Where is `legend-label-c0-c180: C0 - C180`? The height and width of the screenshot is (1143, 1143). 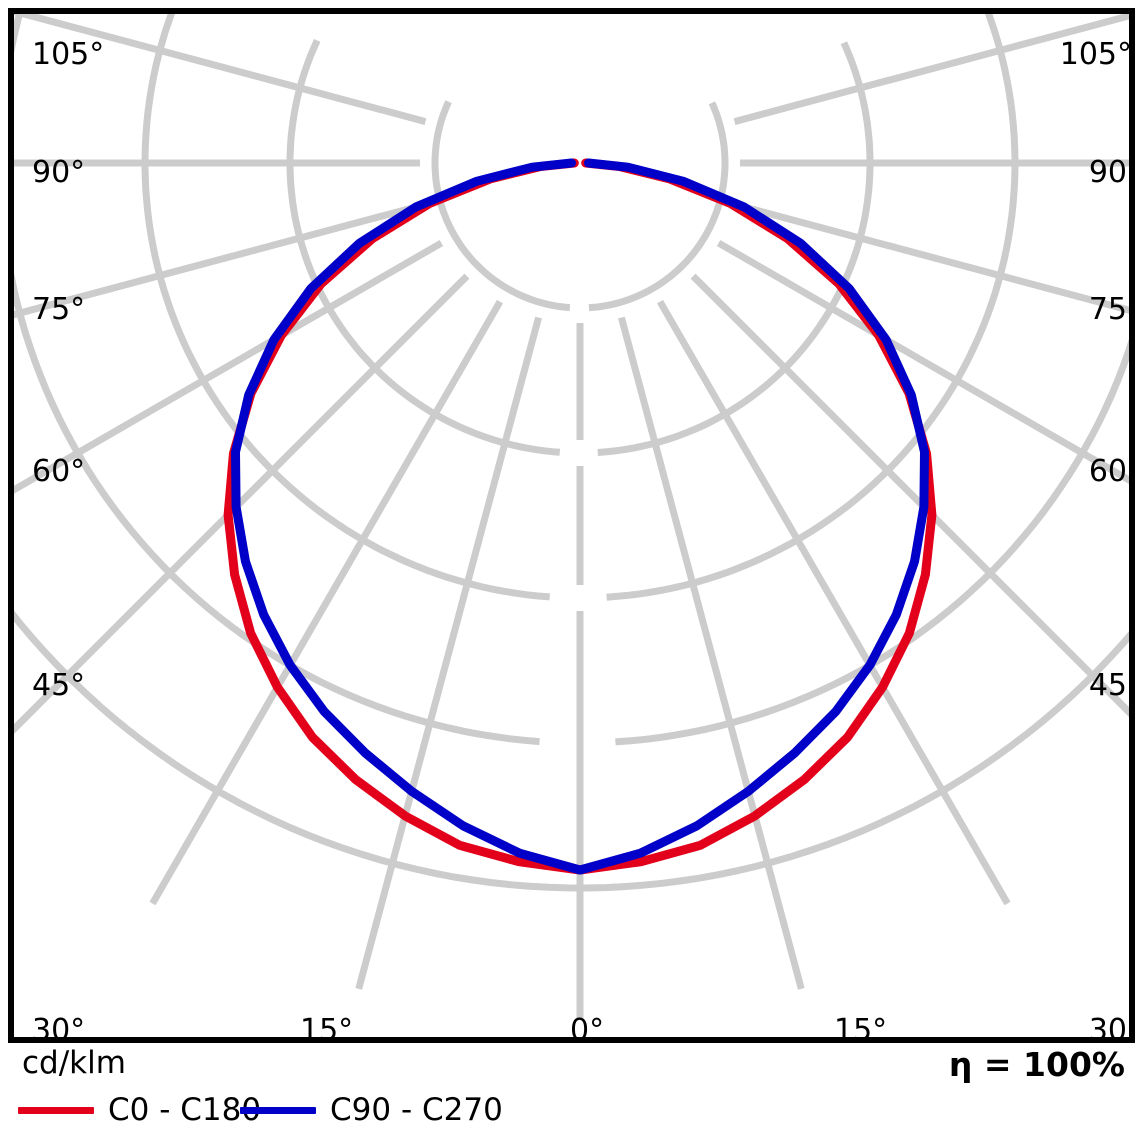 legend-label-c0-c180: C0 - C180 is located at coordinates (185, 1109).